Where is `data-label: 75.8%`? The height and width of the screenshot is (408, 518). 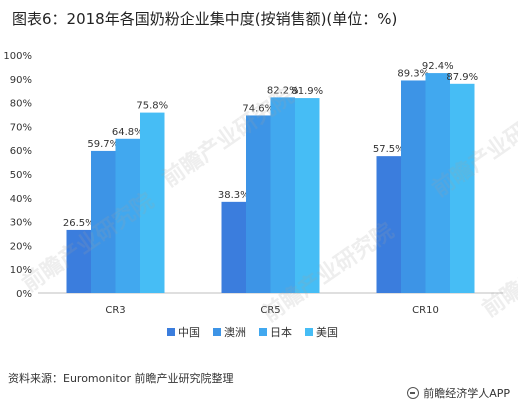 data-label: 75.8% is located at coordinates (152, 106).